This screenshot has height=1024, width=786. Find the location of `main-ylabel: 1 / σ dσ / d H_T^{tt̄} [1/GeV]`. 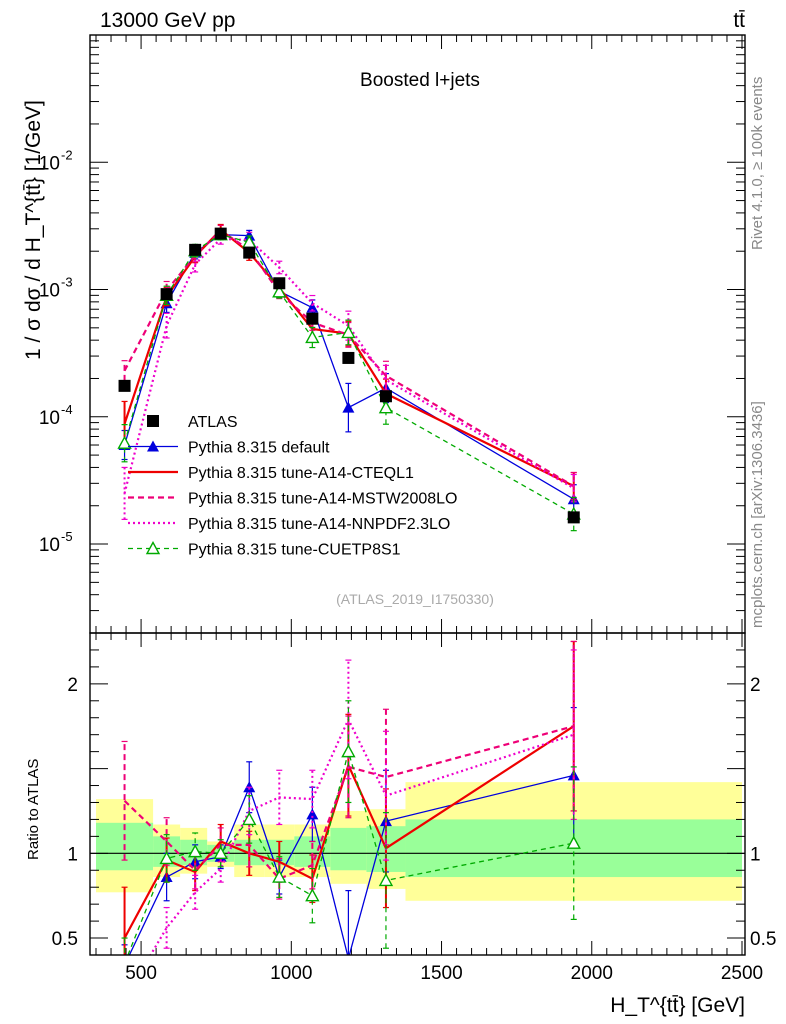

main-ylabel: 1 / σ dσ / d H_T^{tt̄} [1/GeV] is located at coordinates (33, 230).